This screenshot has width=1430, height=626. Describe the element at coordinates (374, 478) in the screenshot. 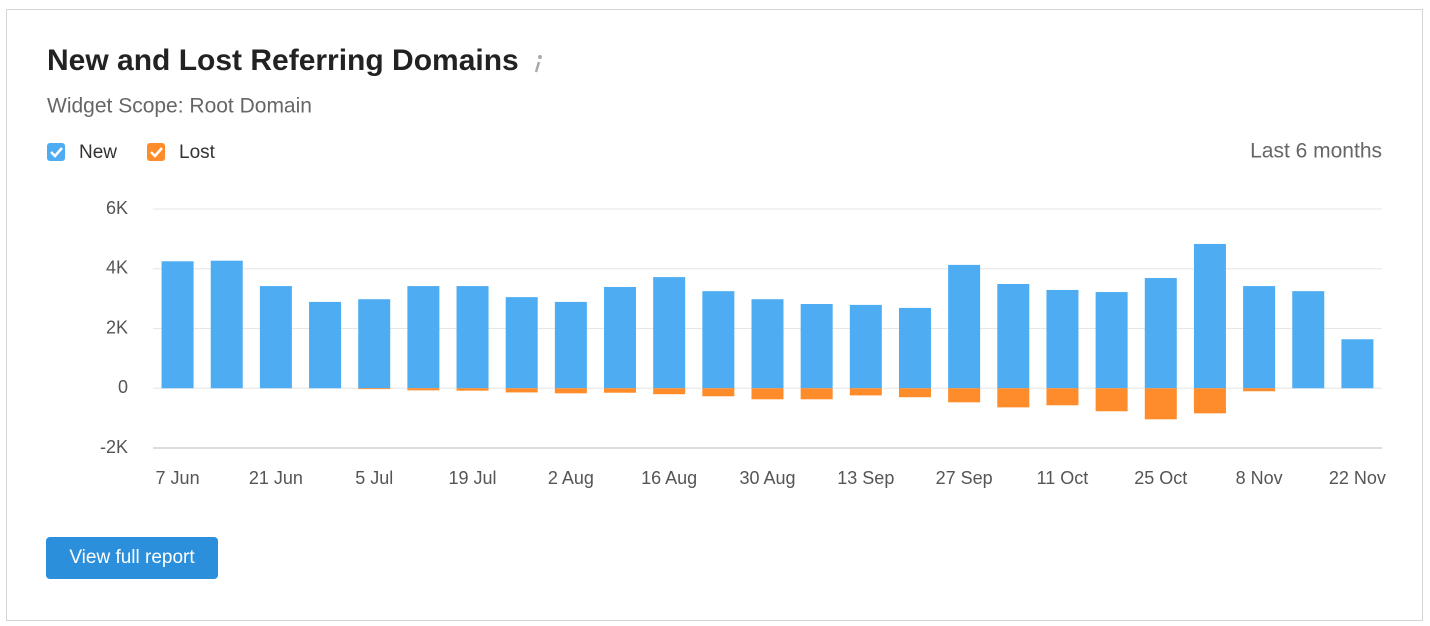

I see `x-tick-label: 5 Jul` at that location.